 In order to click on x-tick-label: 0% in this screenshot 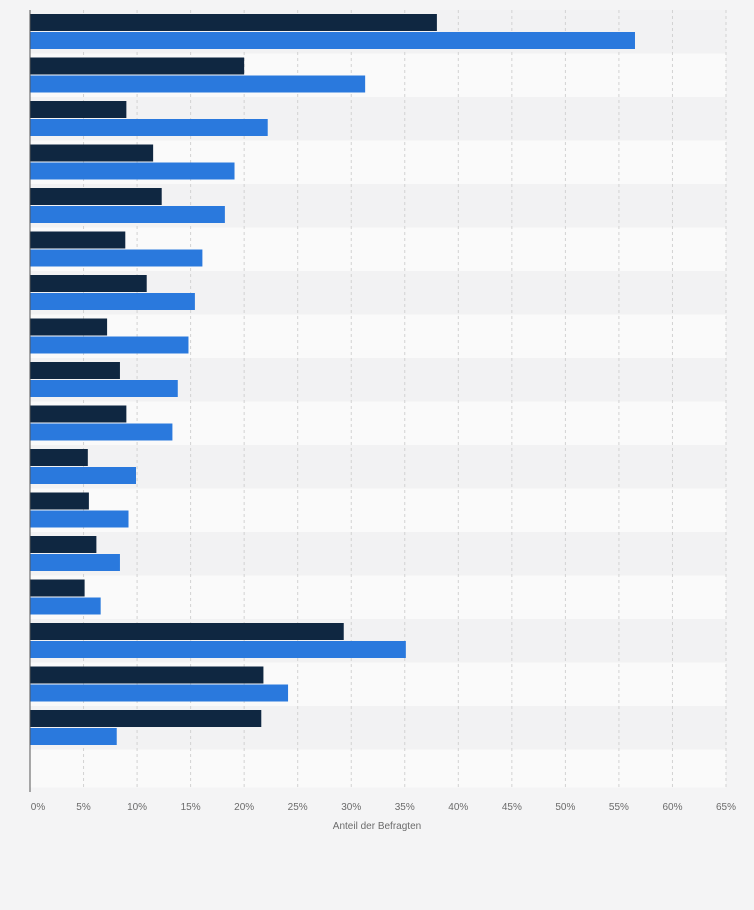, I will do `click(38, 807)`.